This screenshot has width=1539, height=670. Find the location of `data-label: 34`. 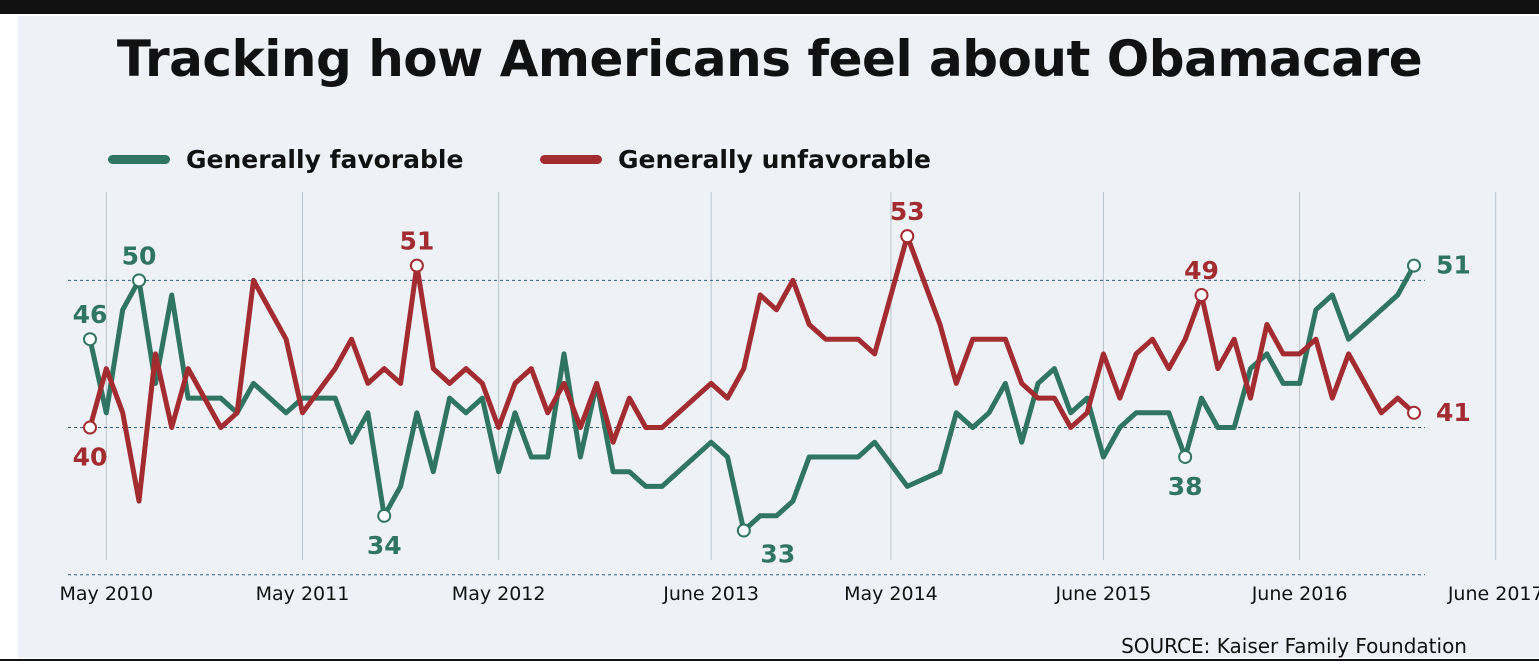

data-label: 34 is located at coordinates (384, 545).